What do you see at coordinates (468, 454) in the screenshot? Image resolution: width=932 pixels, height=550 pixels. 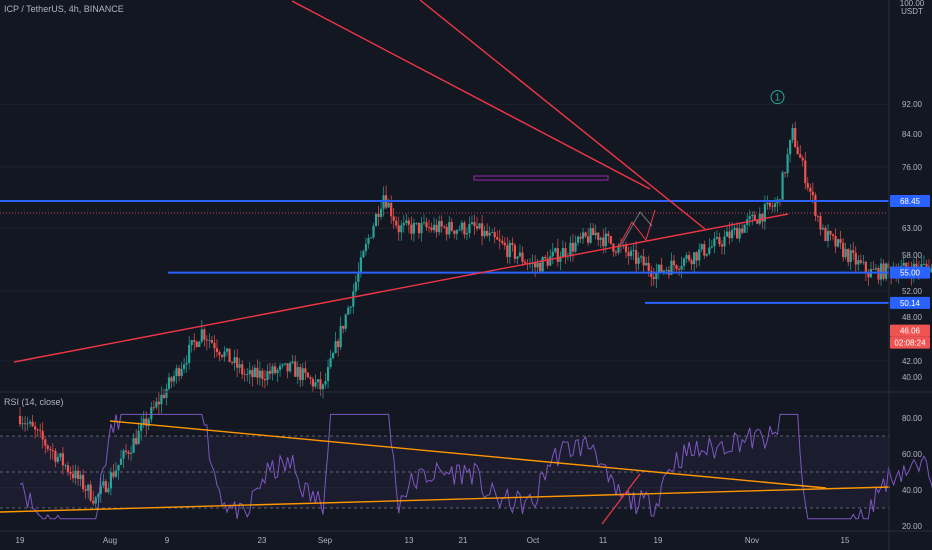 I see `rsi-trendline-upper` at bounding box center [468, 454].